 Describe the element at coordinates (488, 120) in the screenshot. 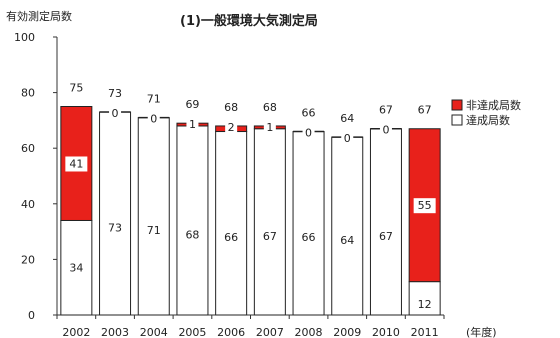

I see `legend-label: 達成局数` at that location.